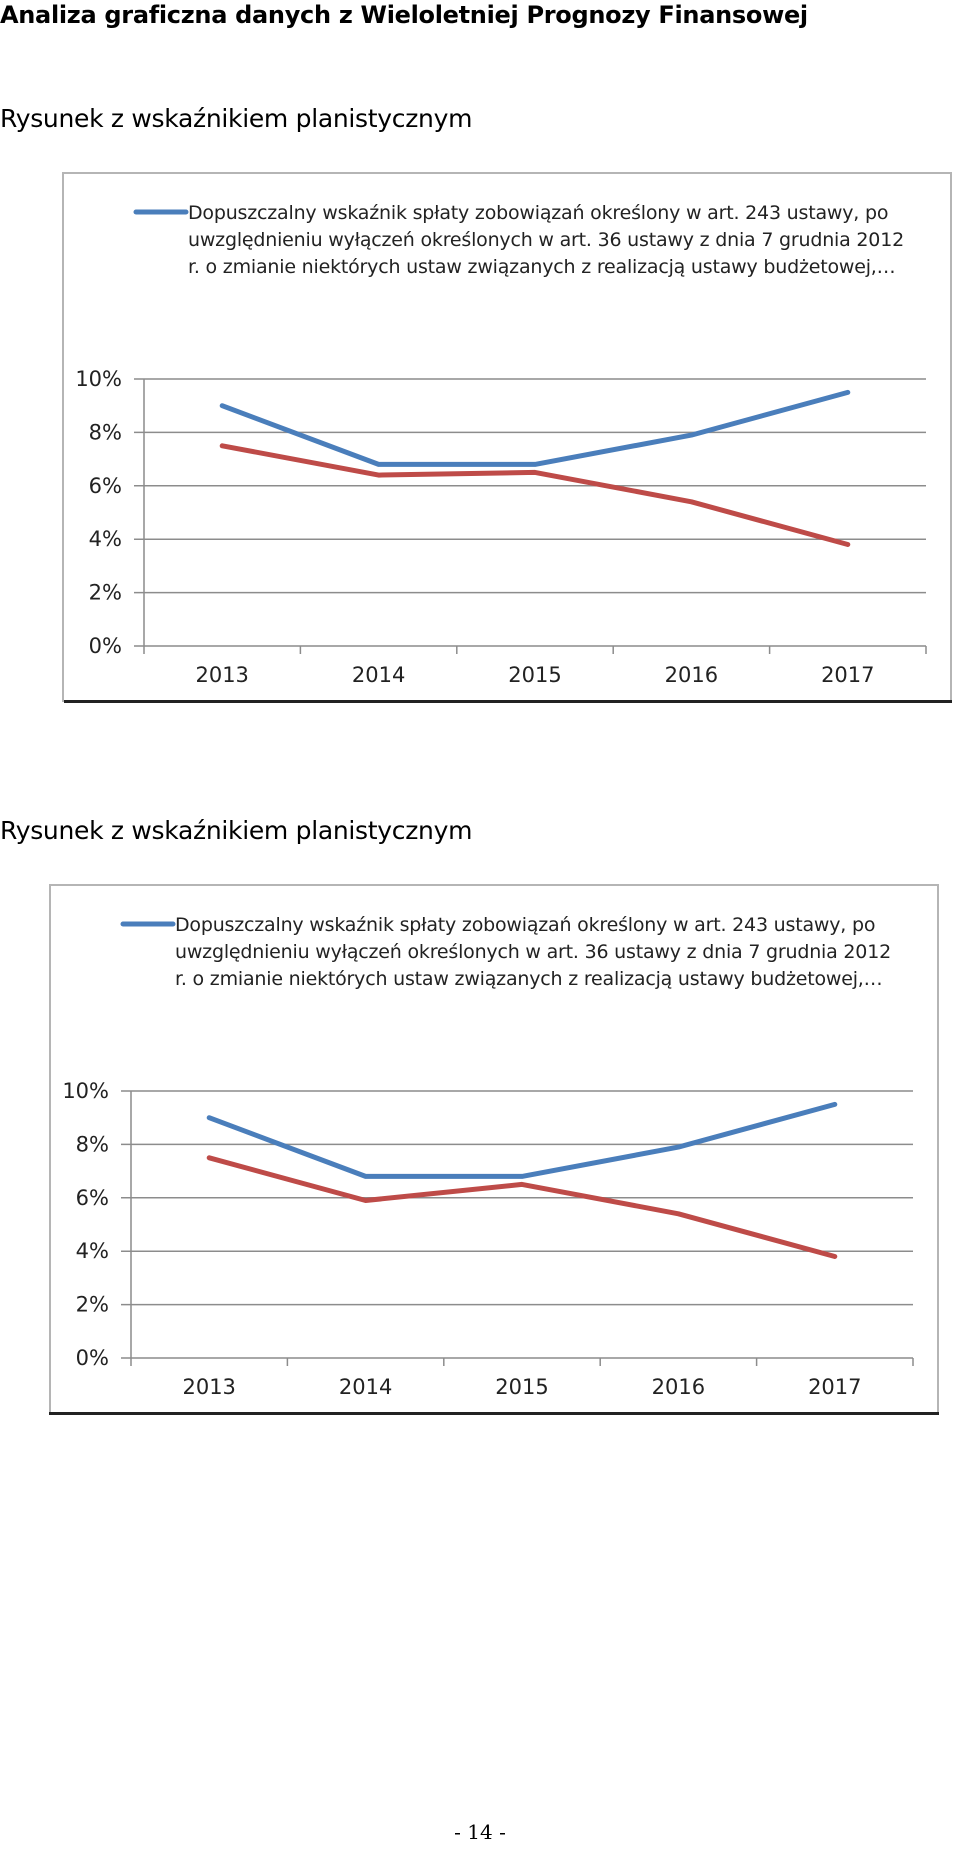 The width and height of the screenshot is (960, 1849). What do you see at coordinates (208, 1387) in the screenshot?
I see `chart-2-x-tick-label: 2013` at bounding box center [208, 1387].